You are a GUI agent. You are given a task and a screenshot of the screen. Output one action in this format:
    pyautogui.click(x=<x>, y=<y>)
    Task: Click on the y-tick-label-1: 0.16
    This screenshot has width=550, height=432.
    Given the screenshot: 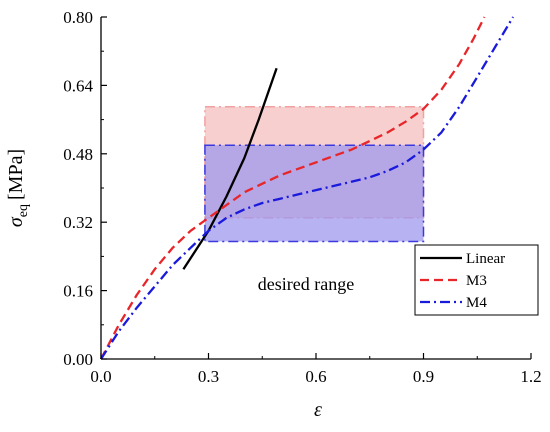 What is the action you would take?
    pyautogui.click(x=78, y=291)
    